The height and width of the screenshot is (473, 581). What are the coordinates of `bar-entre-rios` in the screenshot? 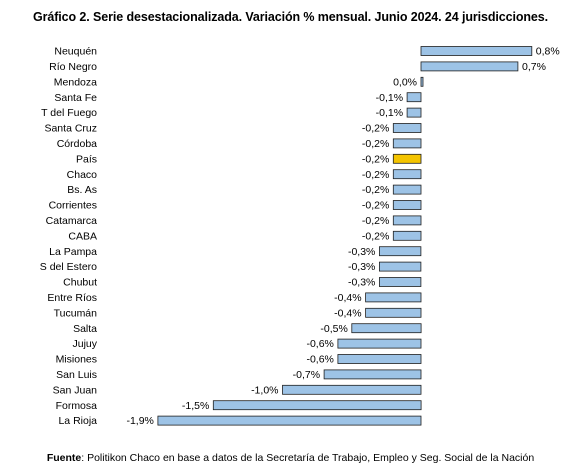 It's located at (393, 297).